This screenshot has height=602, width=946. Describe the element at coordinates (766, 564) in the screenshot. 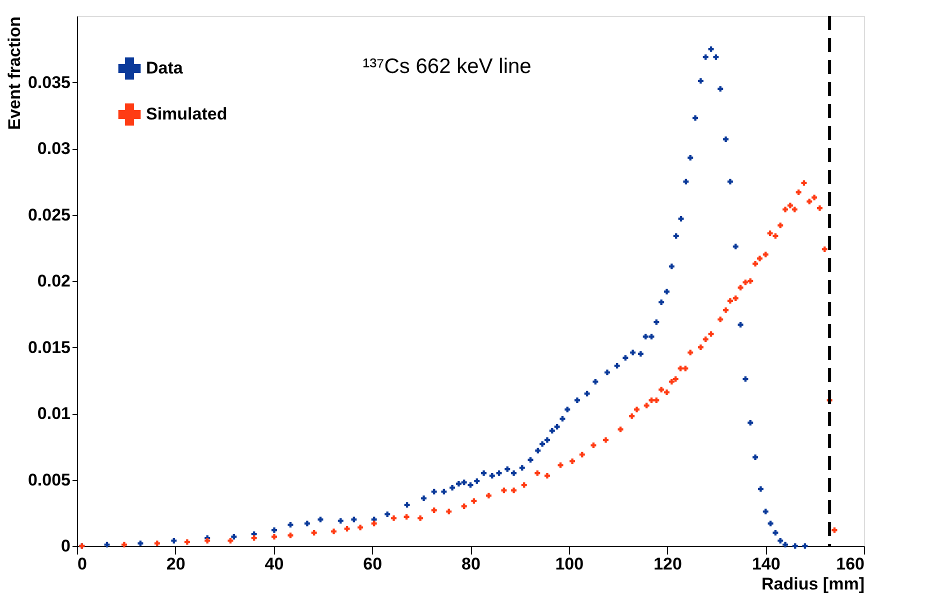

I see `x-tick-label: 140` at that location.